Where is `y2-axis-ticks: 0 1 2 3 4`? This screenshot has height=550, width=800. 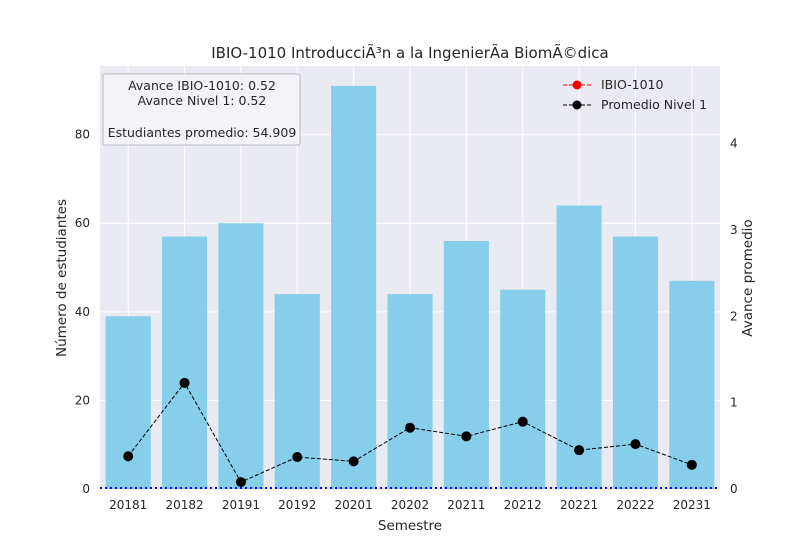
y2-axis-ticks: 0 1 2 3 4 is located at coordinates (734, 316).